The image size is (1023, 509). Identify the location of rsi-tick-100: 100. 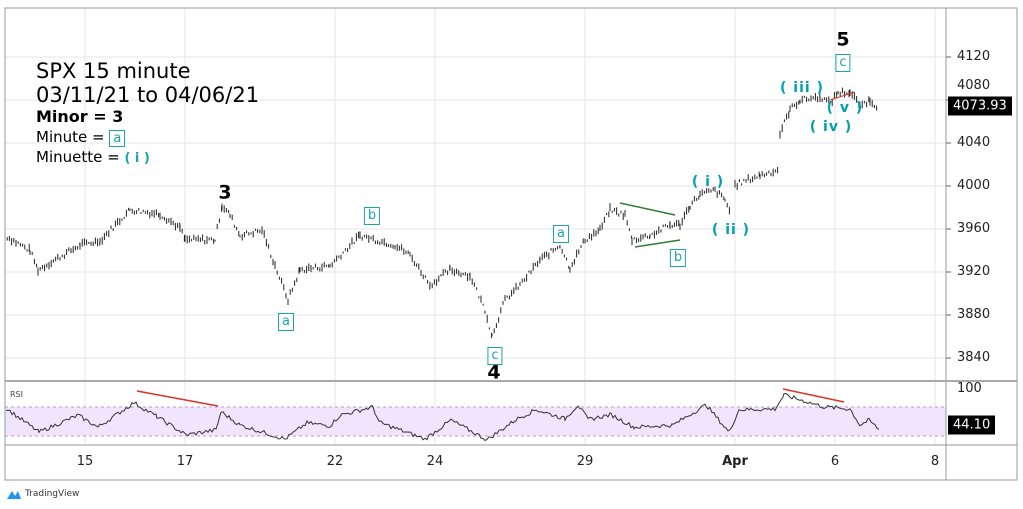
(969, 388).